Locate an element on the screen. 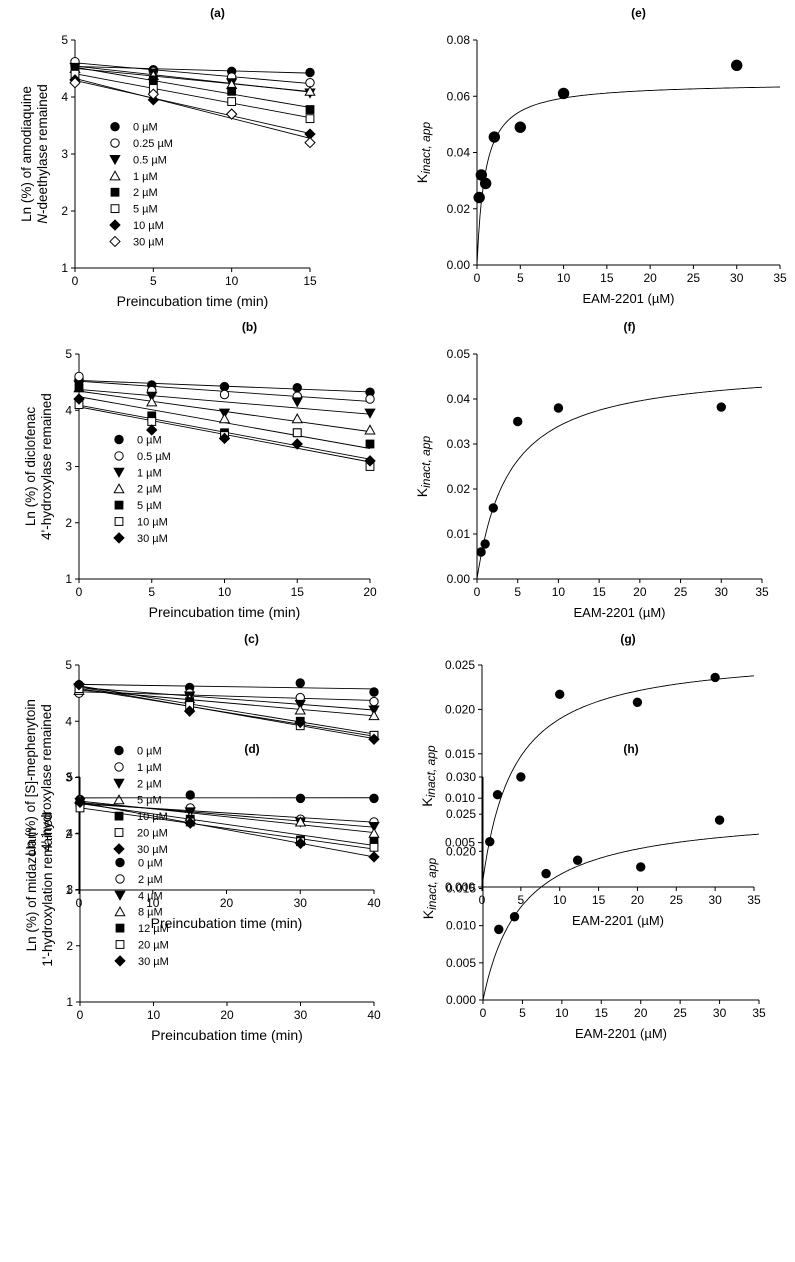 The height and width of the screenshot is (1262, 795). x-axis-label: Preincubation time (min) is located at coordinates (227, 923).